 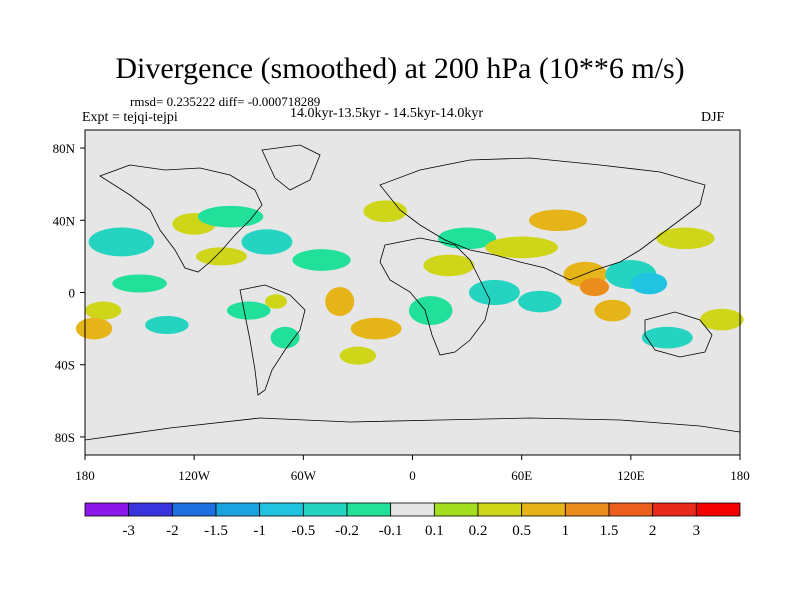 I want to click on lon-label-6: 180, so click(x=740, y=475).